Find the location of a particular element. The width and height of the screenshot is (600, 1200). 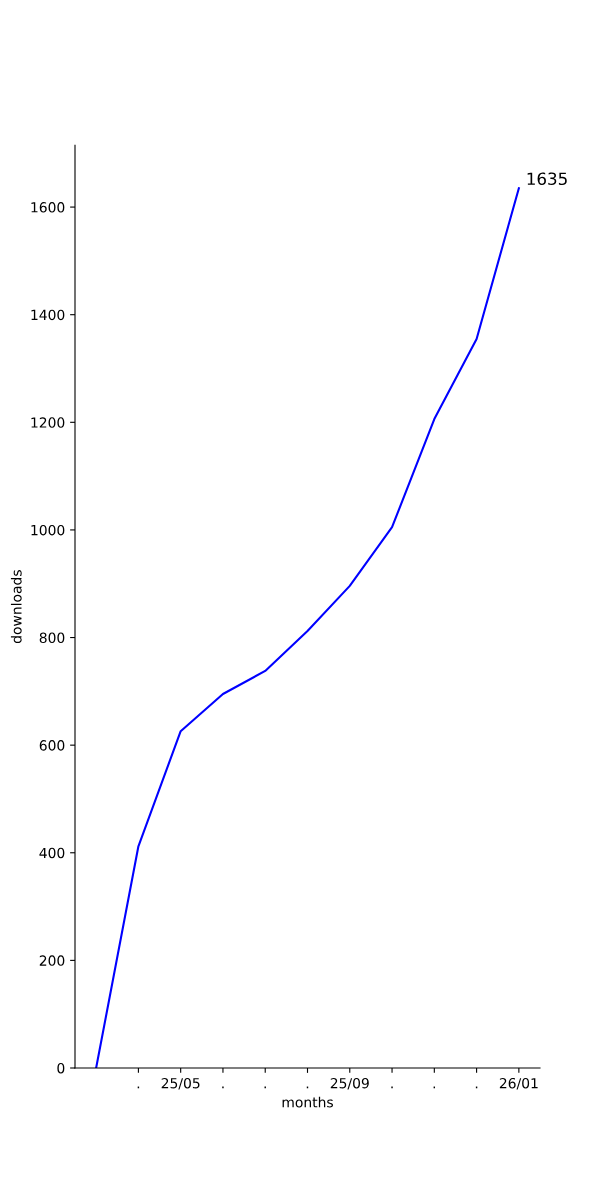

y-tick-label: 1000 is located at coordinates (48, 530).